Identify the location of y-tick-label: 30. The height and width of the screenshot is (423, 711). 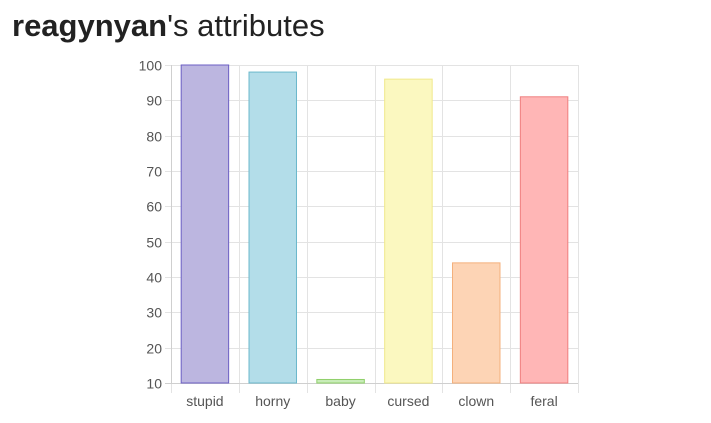
(154, 313).